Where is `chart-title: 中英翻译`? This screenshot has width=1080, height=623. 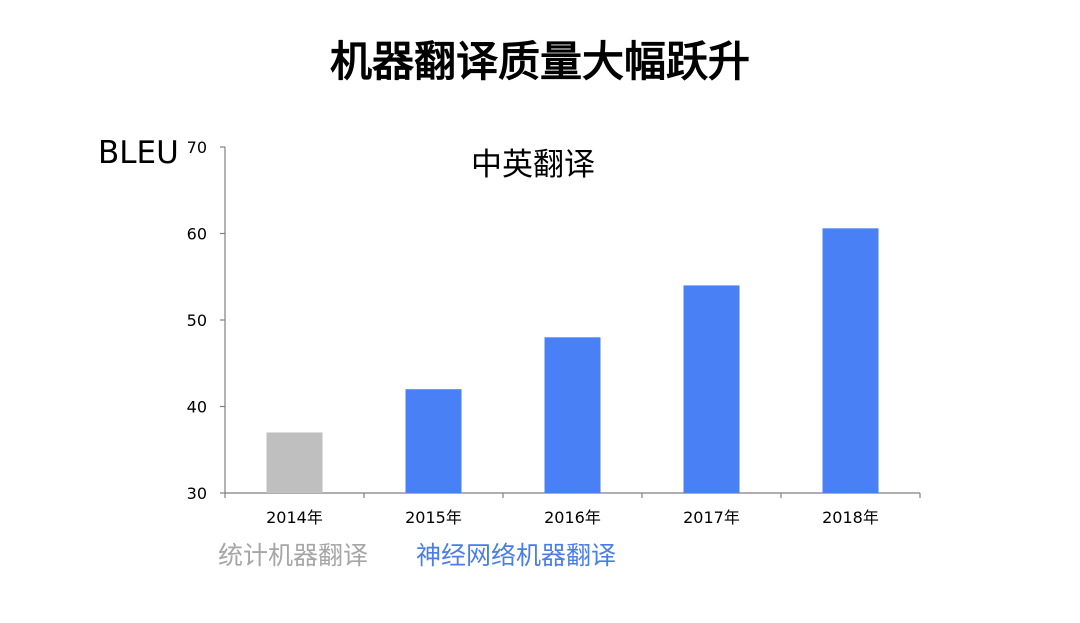 chart-title: 中英翻译 is located at coordinates (533, 165).